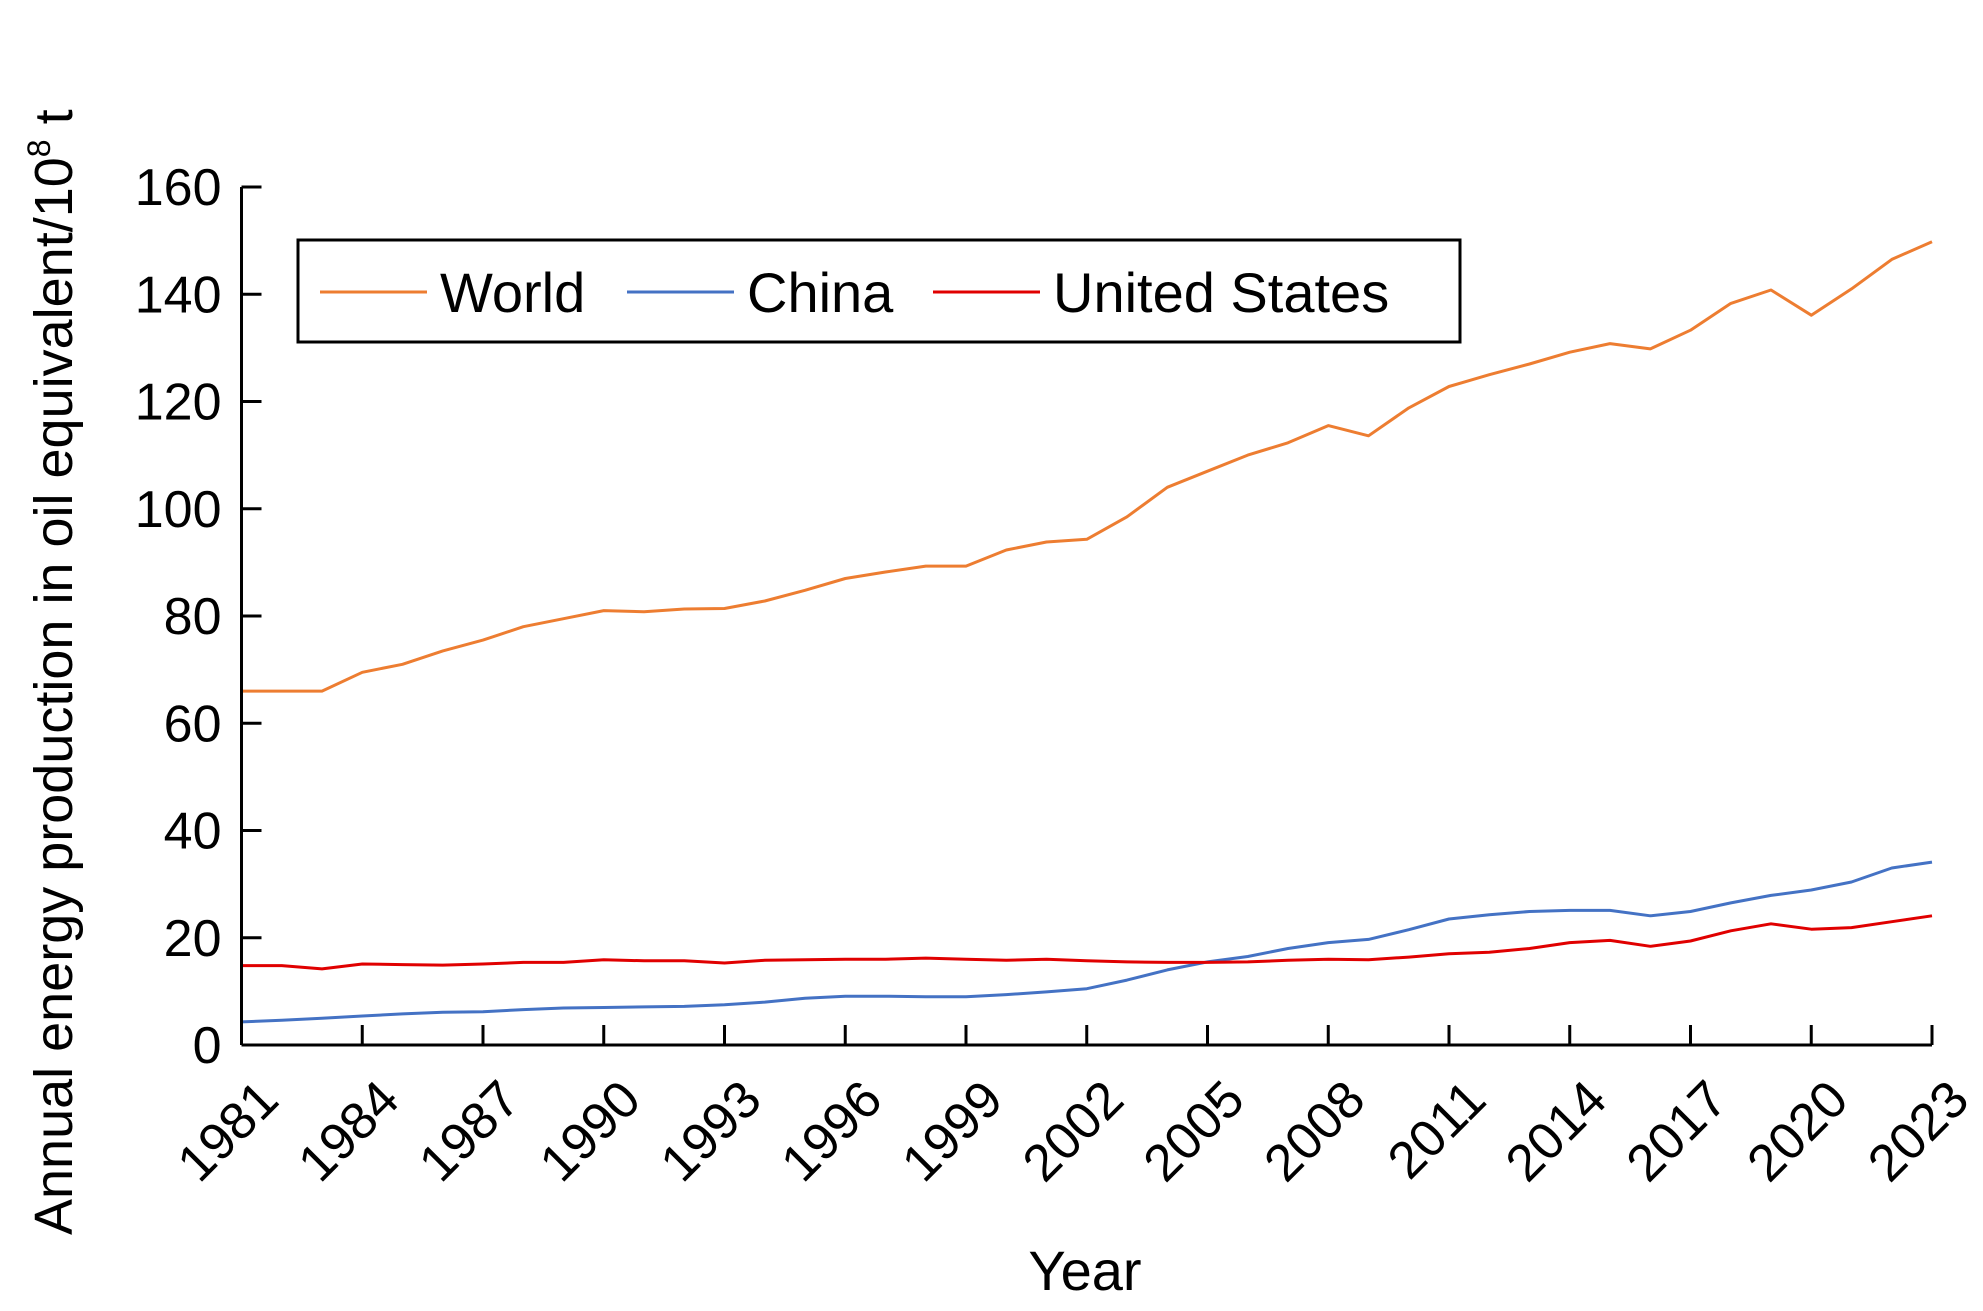 Image resolution: width=1983 pixels, height=1311 pixels. I want to click on y-tick-label: 120, so click(178, 403).